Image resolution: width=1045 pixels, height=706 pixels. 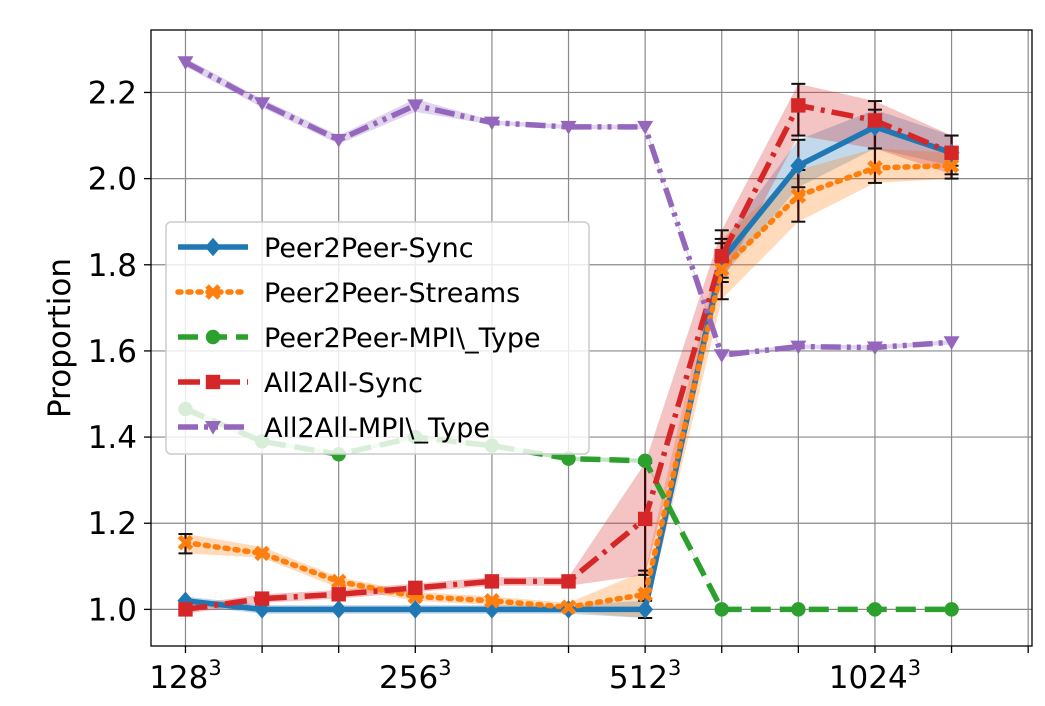 I want to click on y-tick-label: 1.4, so click(x=112, y=438).